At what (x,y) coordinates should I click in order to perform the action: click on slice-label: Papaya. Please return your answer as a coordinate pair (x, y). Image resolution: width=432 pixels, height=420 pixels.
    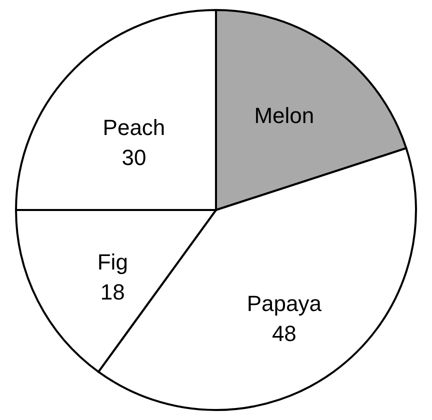
    Looking at the image, I should click on (284, 303).